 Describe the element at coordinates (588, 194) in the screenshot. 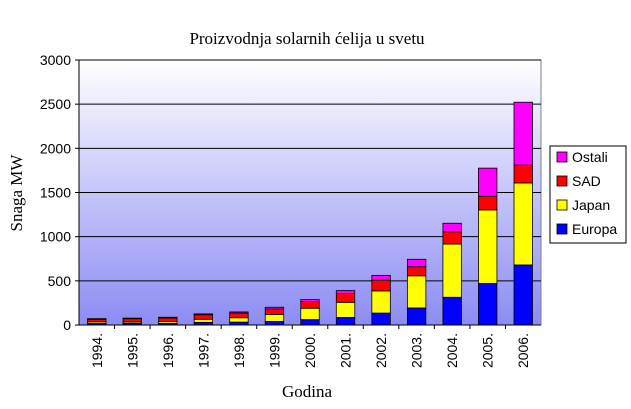

I see `legend: Ostali SAD Japan Europa` at that location.